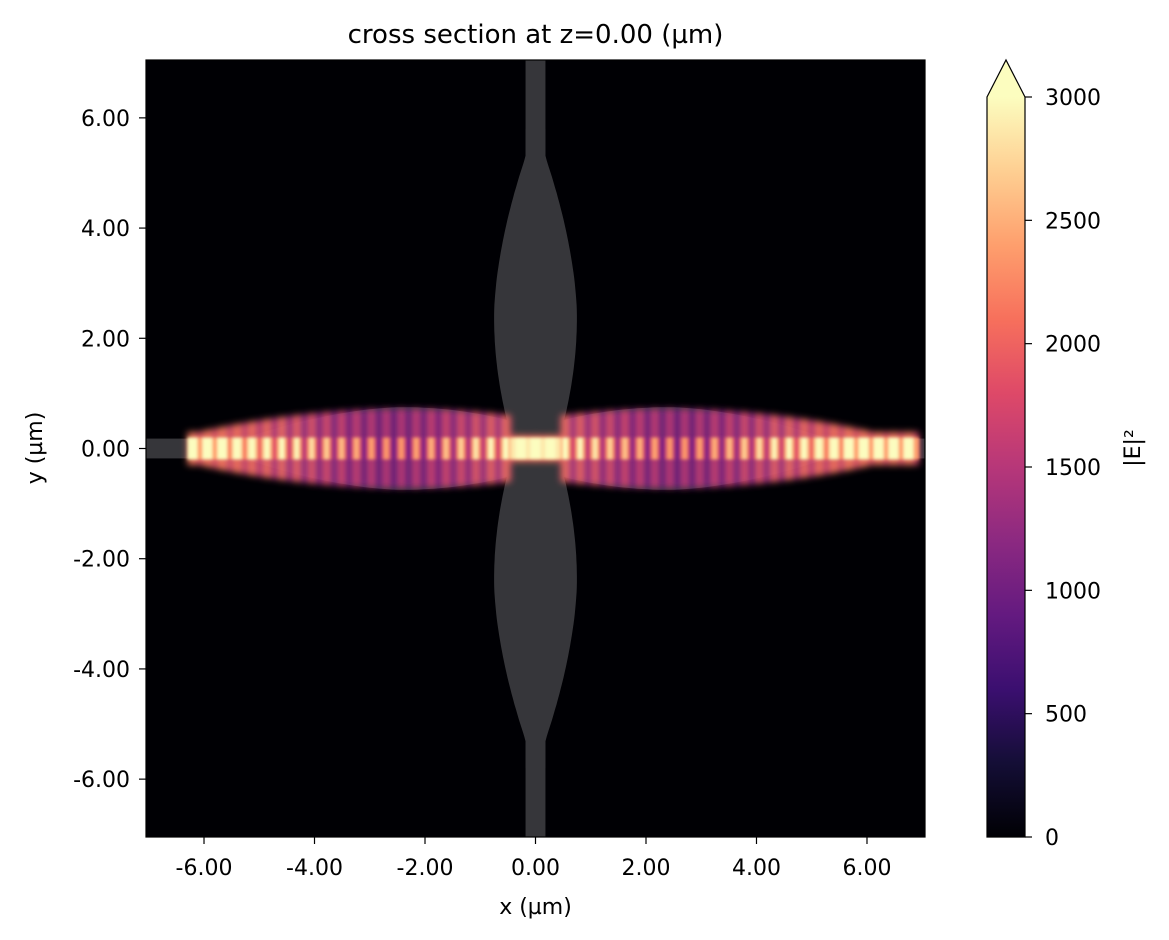 This screenshot has height=940, width=1169. Describe the element at coordinates (105, 450) in the screenshot. I see `y-tick-label: 0.00` at that location.